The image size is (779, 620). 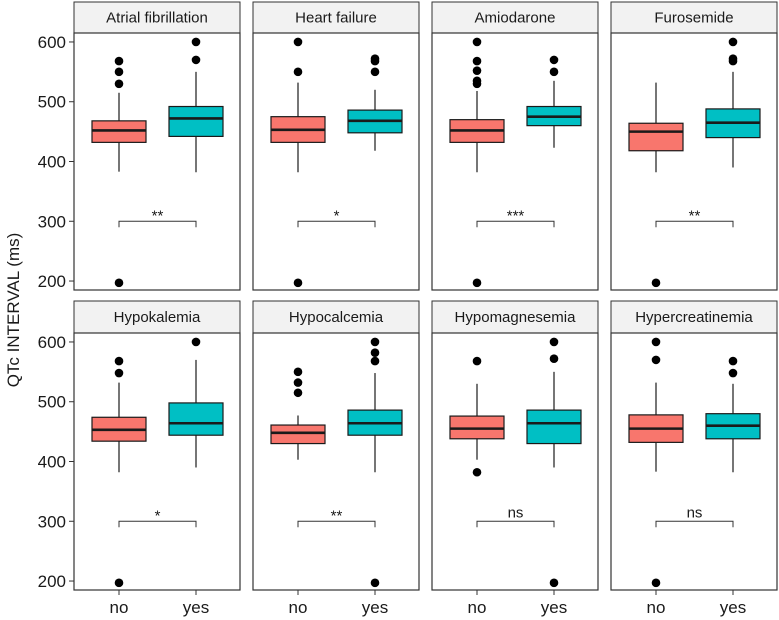 What do you see at coordinates (139, 458) in the screenshot?
I see `panel-hypokalemia: Hypokalemia 200 300 400 500 600 * no yes` at bounding box center [139, 458].